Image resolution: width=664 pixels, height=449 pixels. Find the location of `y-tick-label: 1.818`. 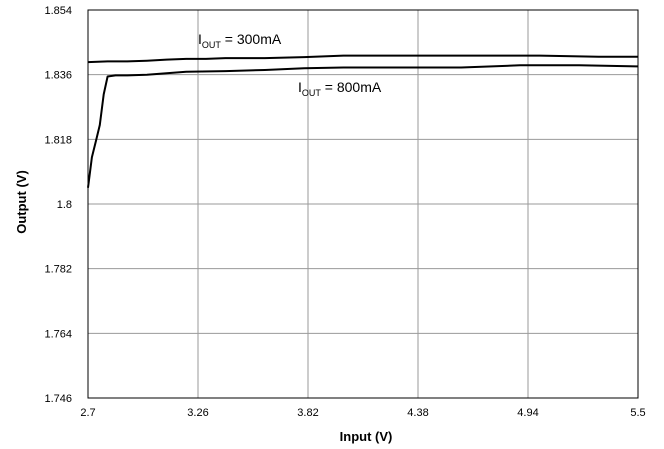

y-tick-label: 1.818 is located at coordinates (58, 140).